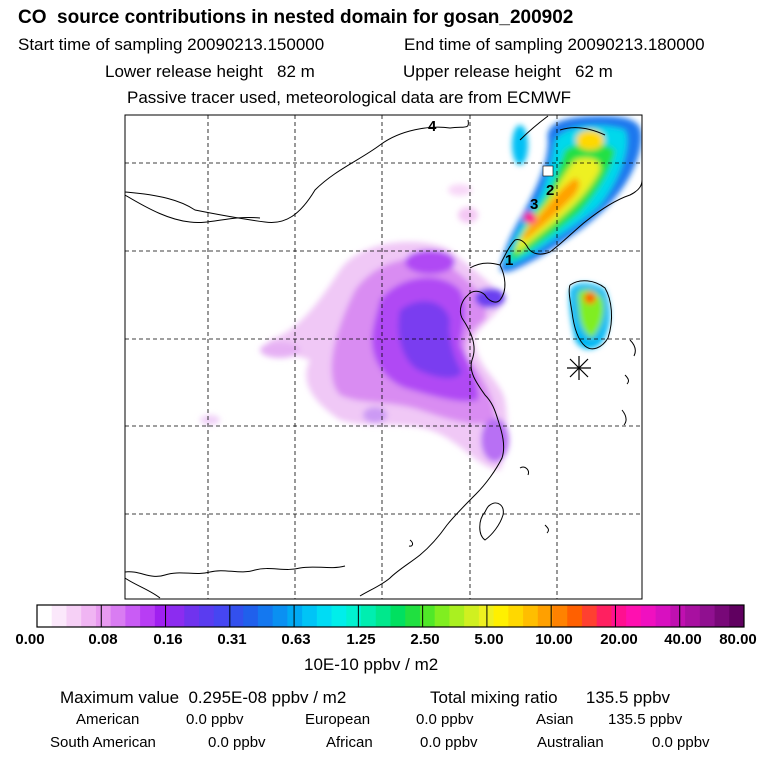 This screenshot has height=768, width=768. I want to click on american-label: American, so click(108, 719).